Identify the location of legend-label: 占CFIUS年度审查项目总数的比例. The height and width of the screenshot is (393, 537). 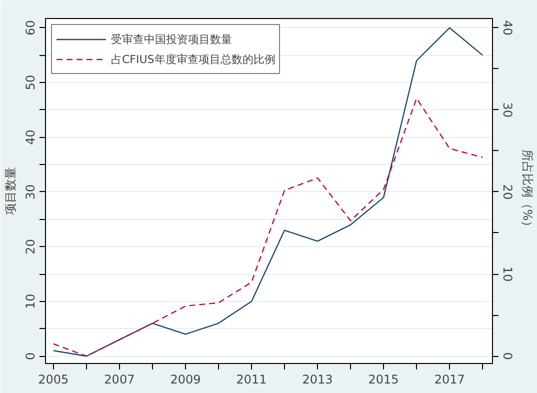
(193, 59).